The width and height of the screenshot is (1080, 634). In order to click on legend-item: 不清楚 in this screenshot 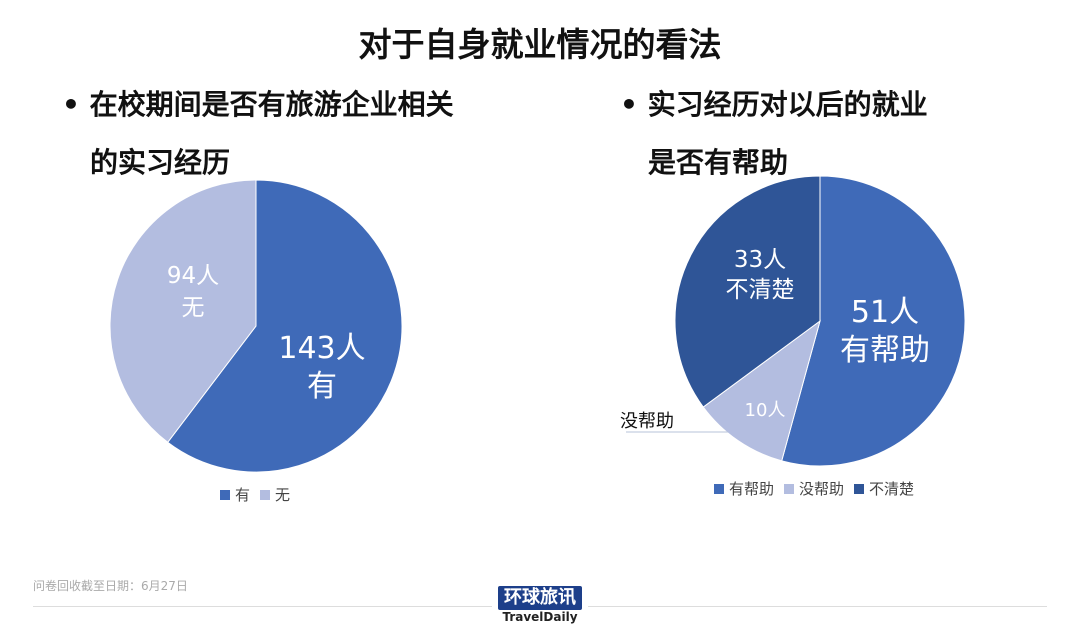, I will do `click(884, 488)`.